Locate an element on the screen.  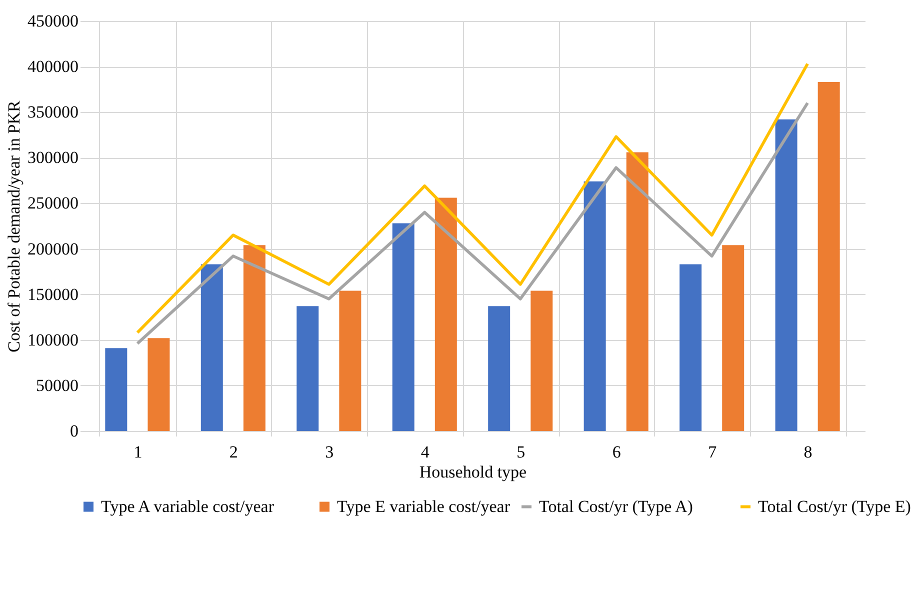
y-tick-label: 250000 is located at coordinates (53, 203).